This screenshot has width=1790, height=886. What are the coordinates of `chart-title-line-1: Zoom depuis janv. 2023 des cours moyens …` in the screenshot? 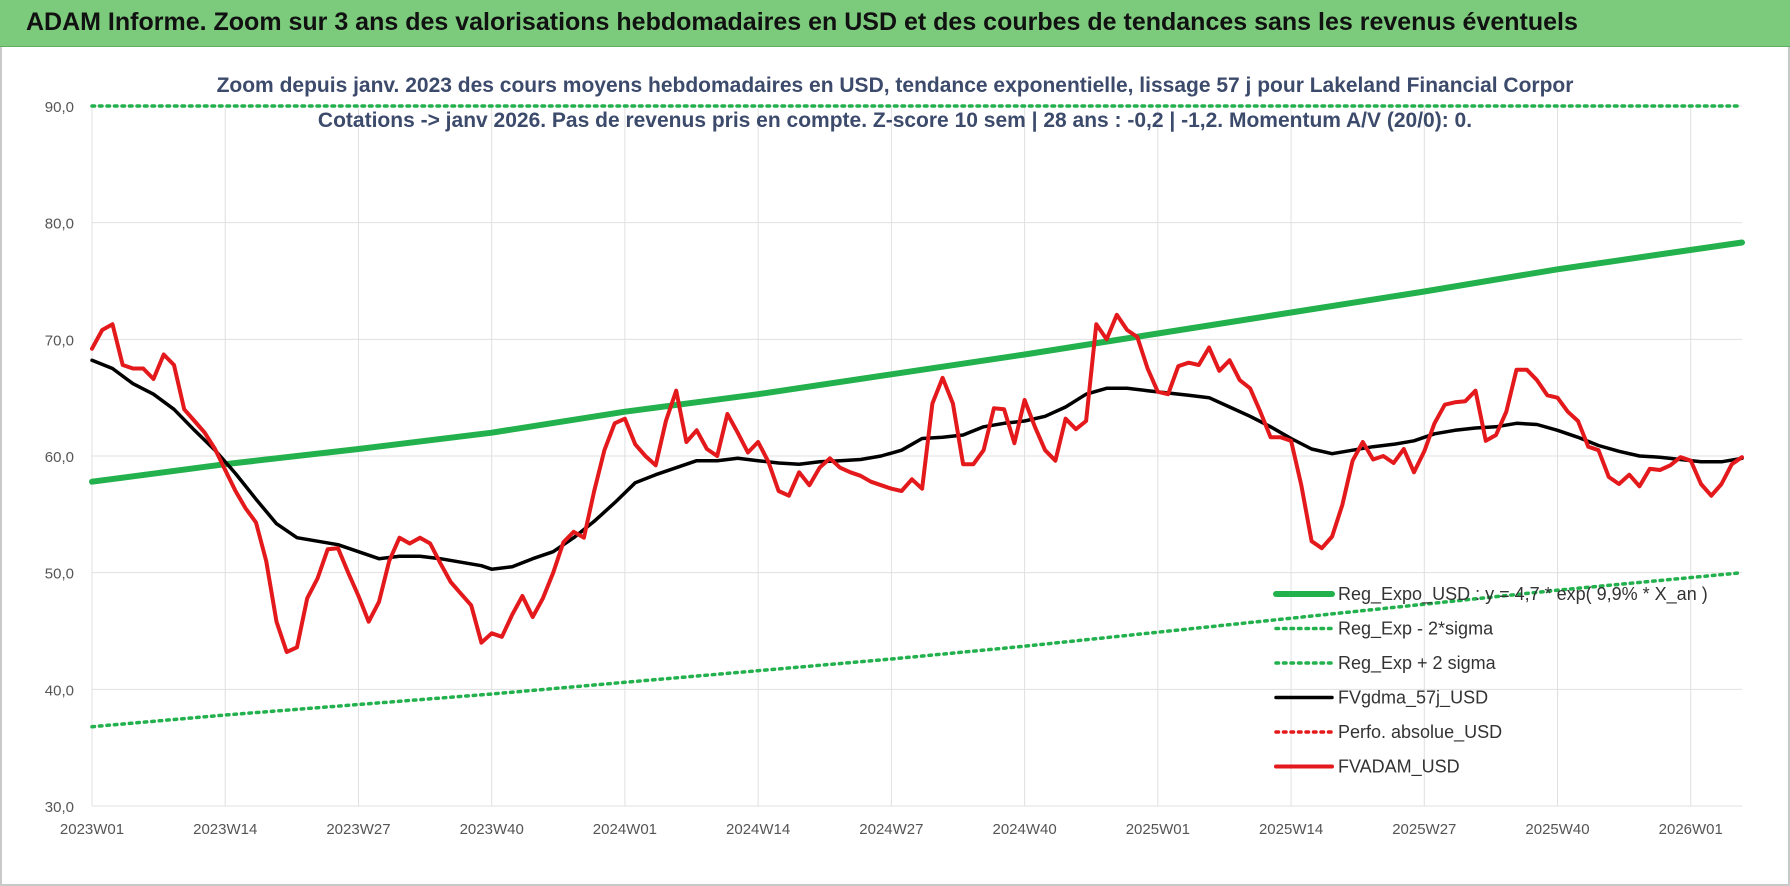 It's located at (895, 85).